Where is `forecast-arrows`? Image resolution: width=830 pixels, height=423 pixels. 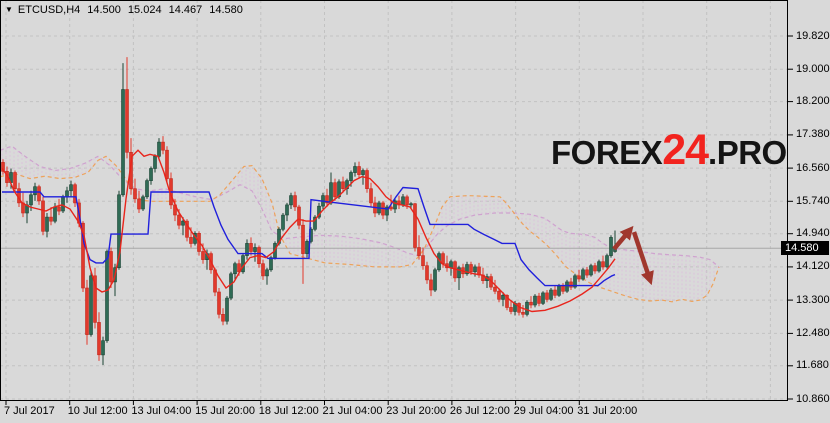
forecast-arrows is located at coordinates (633, 255).